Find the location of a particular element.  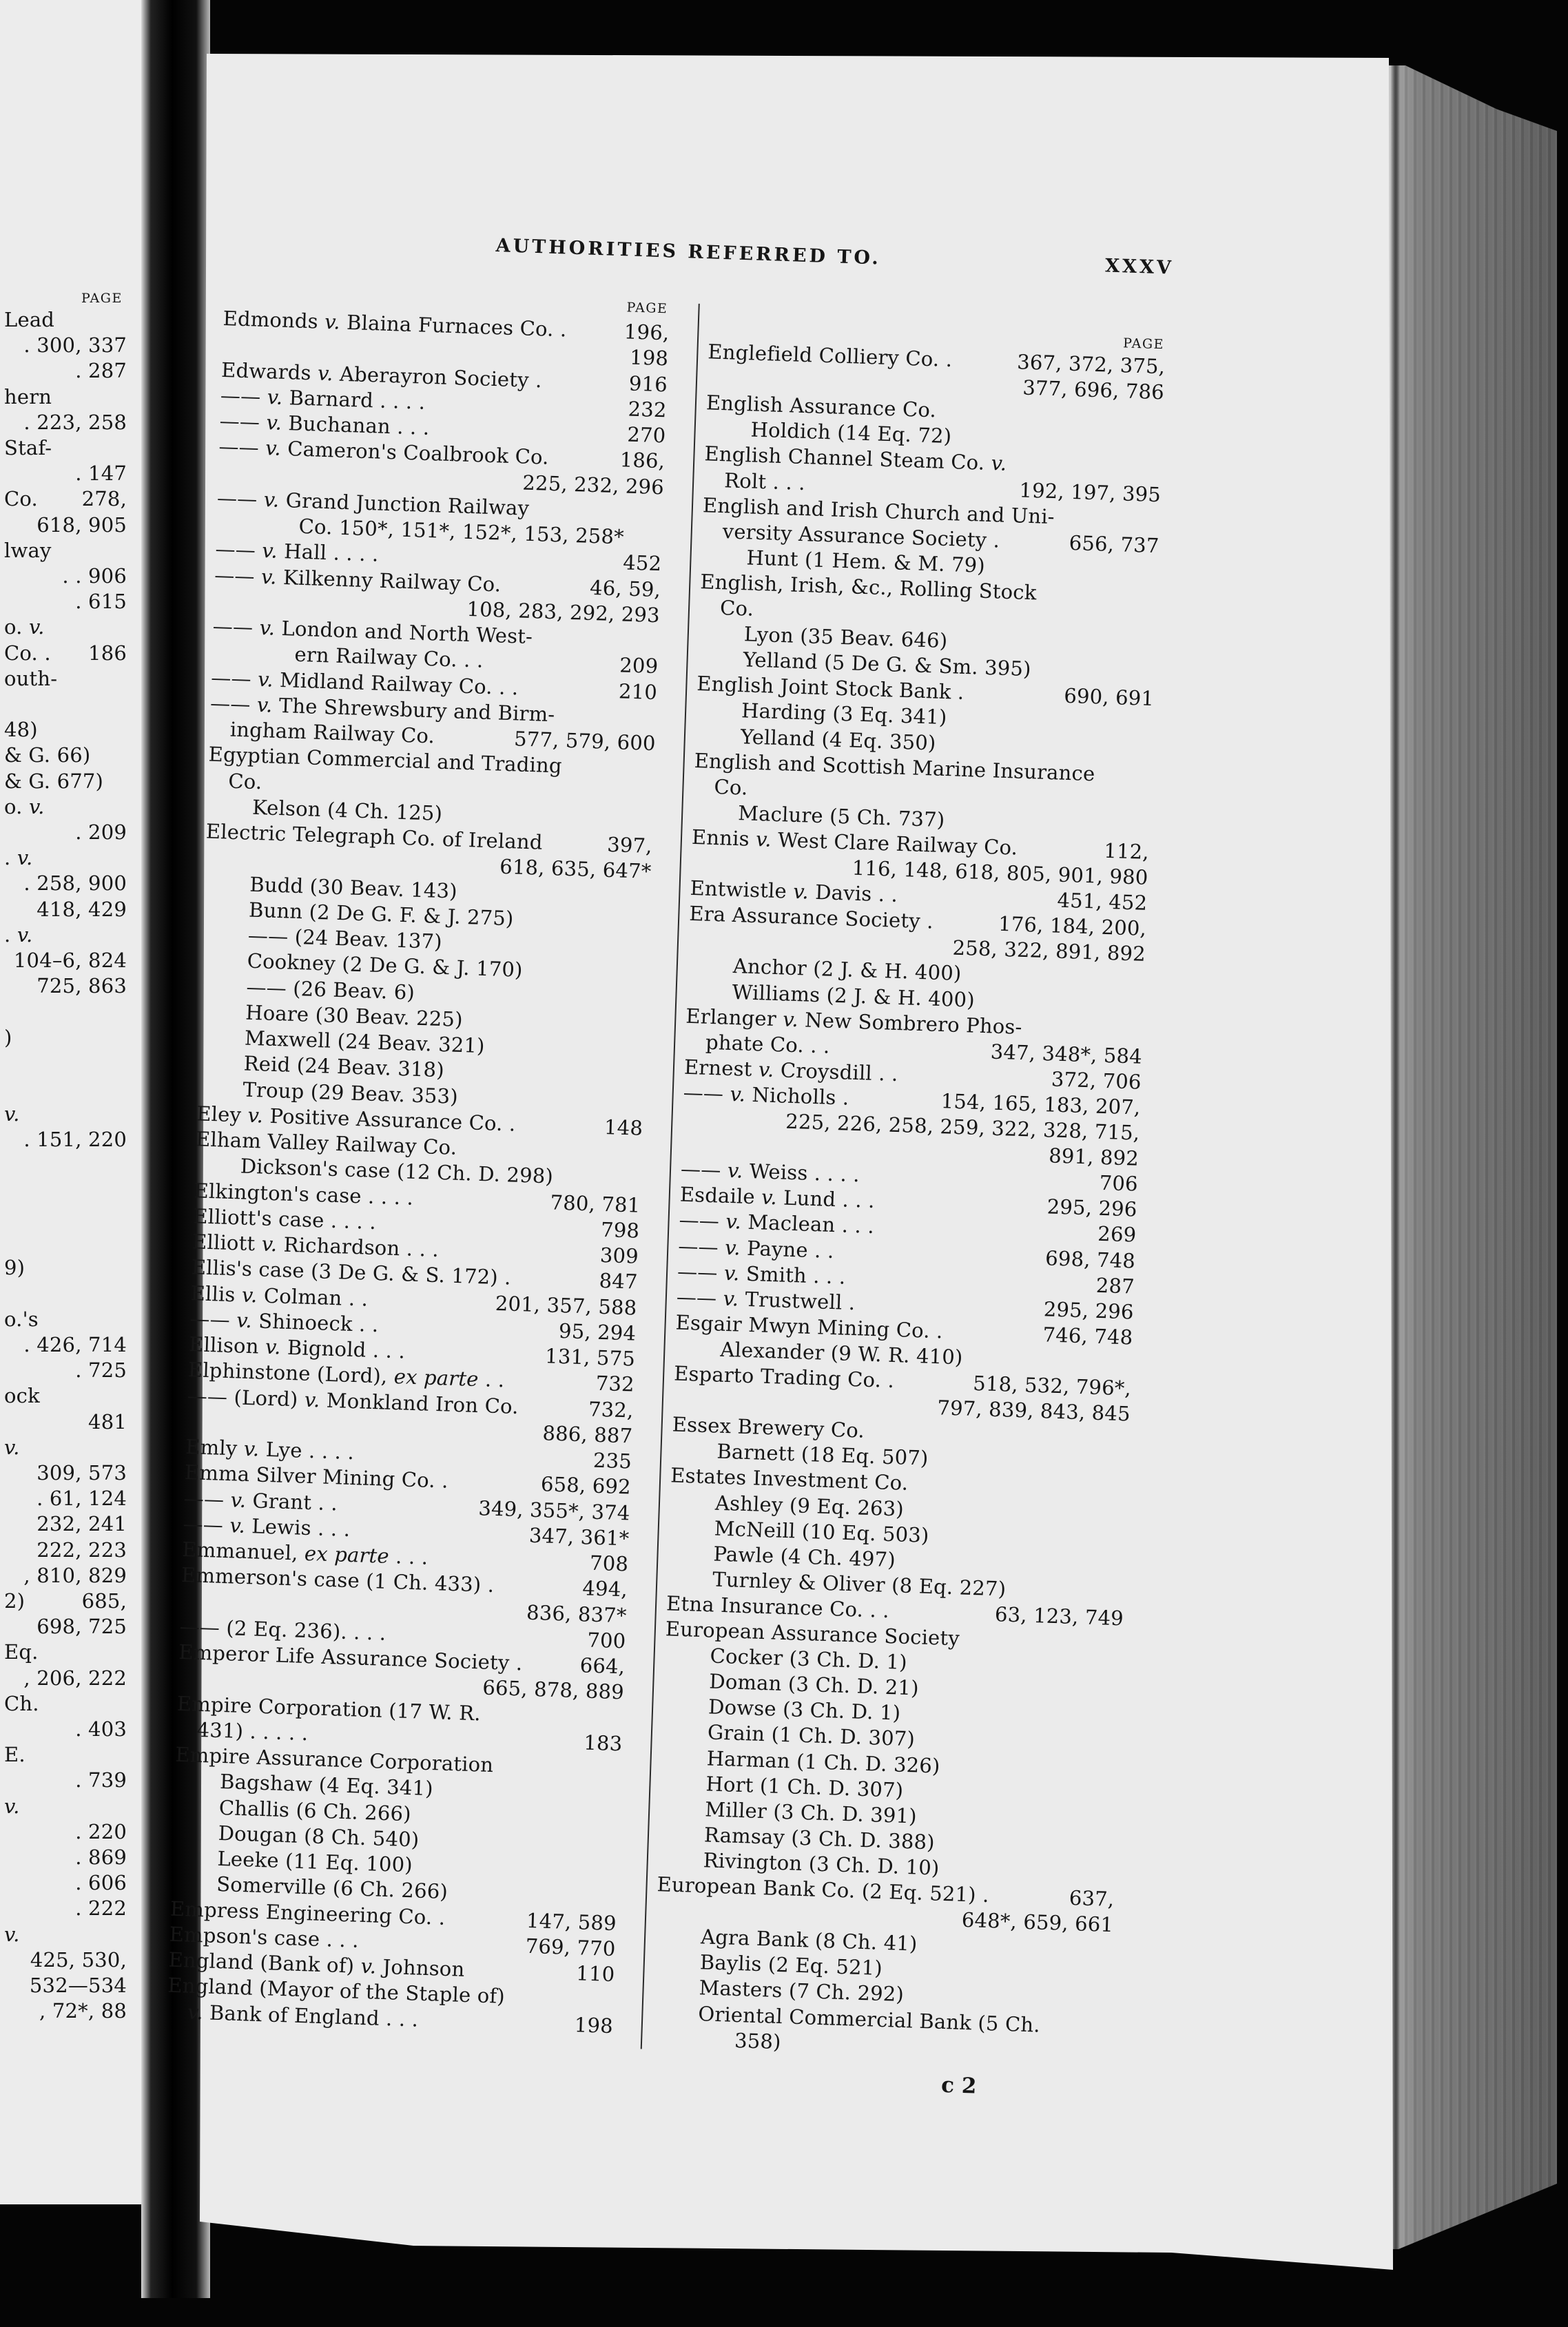

entry-pages: 780, 781 is located at coordinates (595, 1203).